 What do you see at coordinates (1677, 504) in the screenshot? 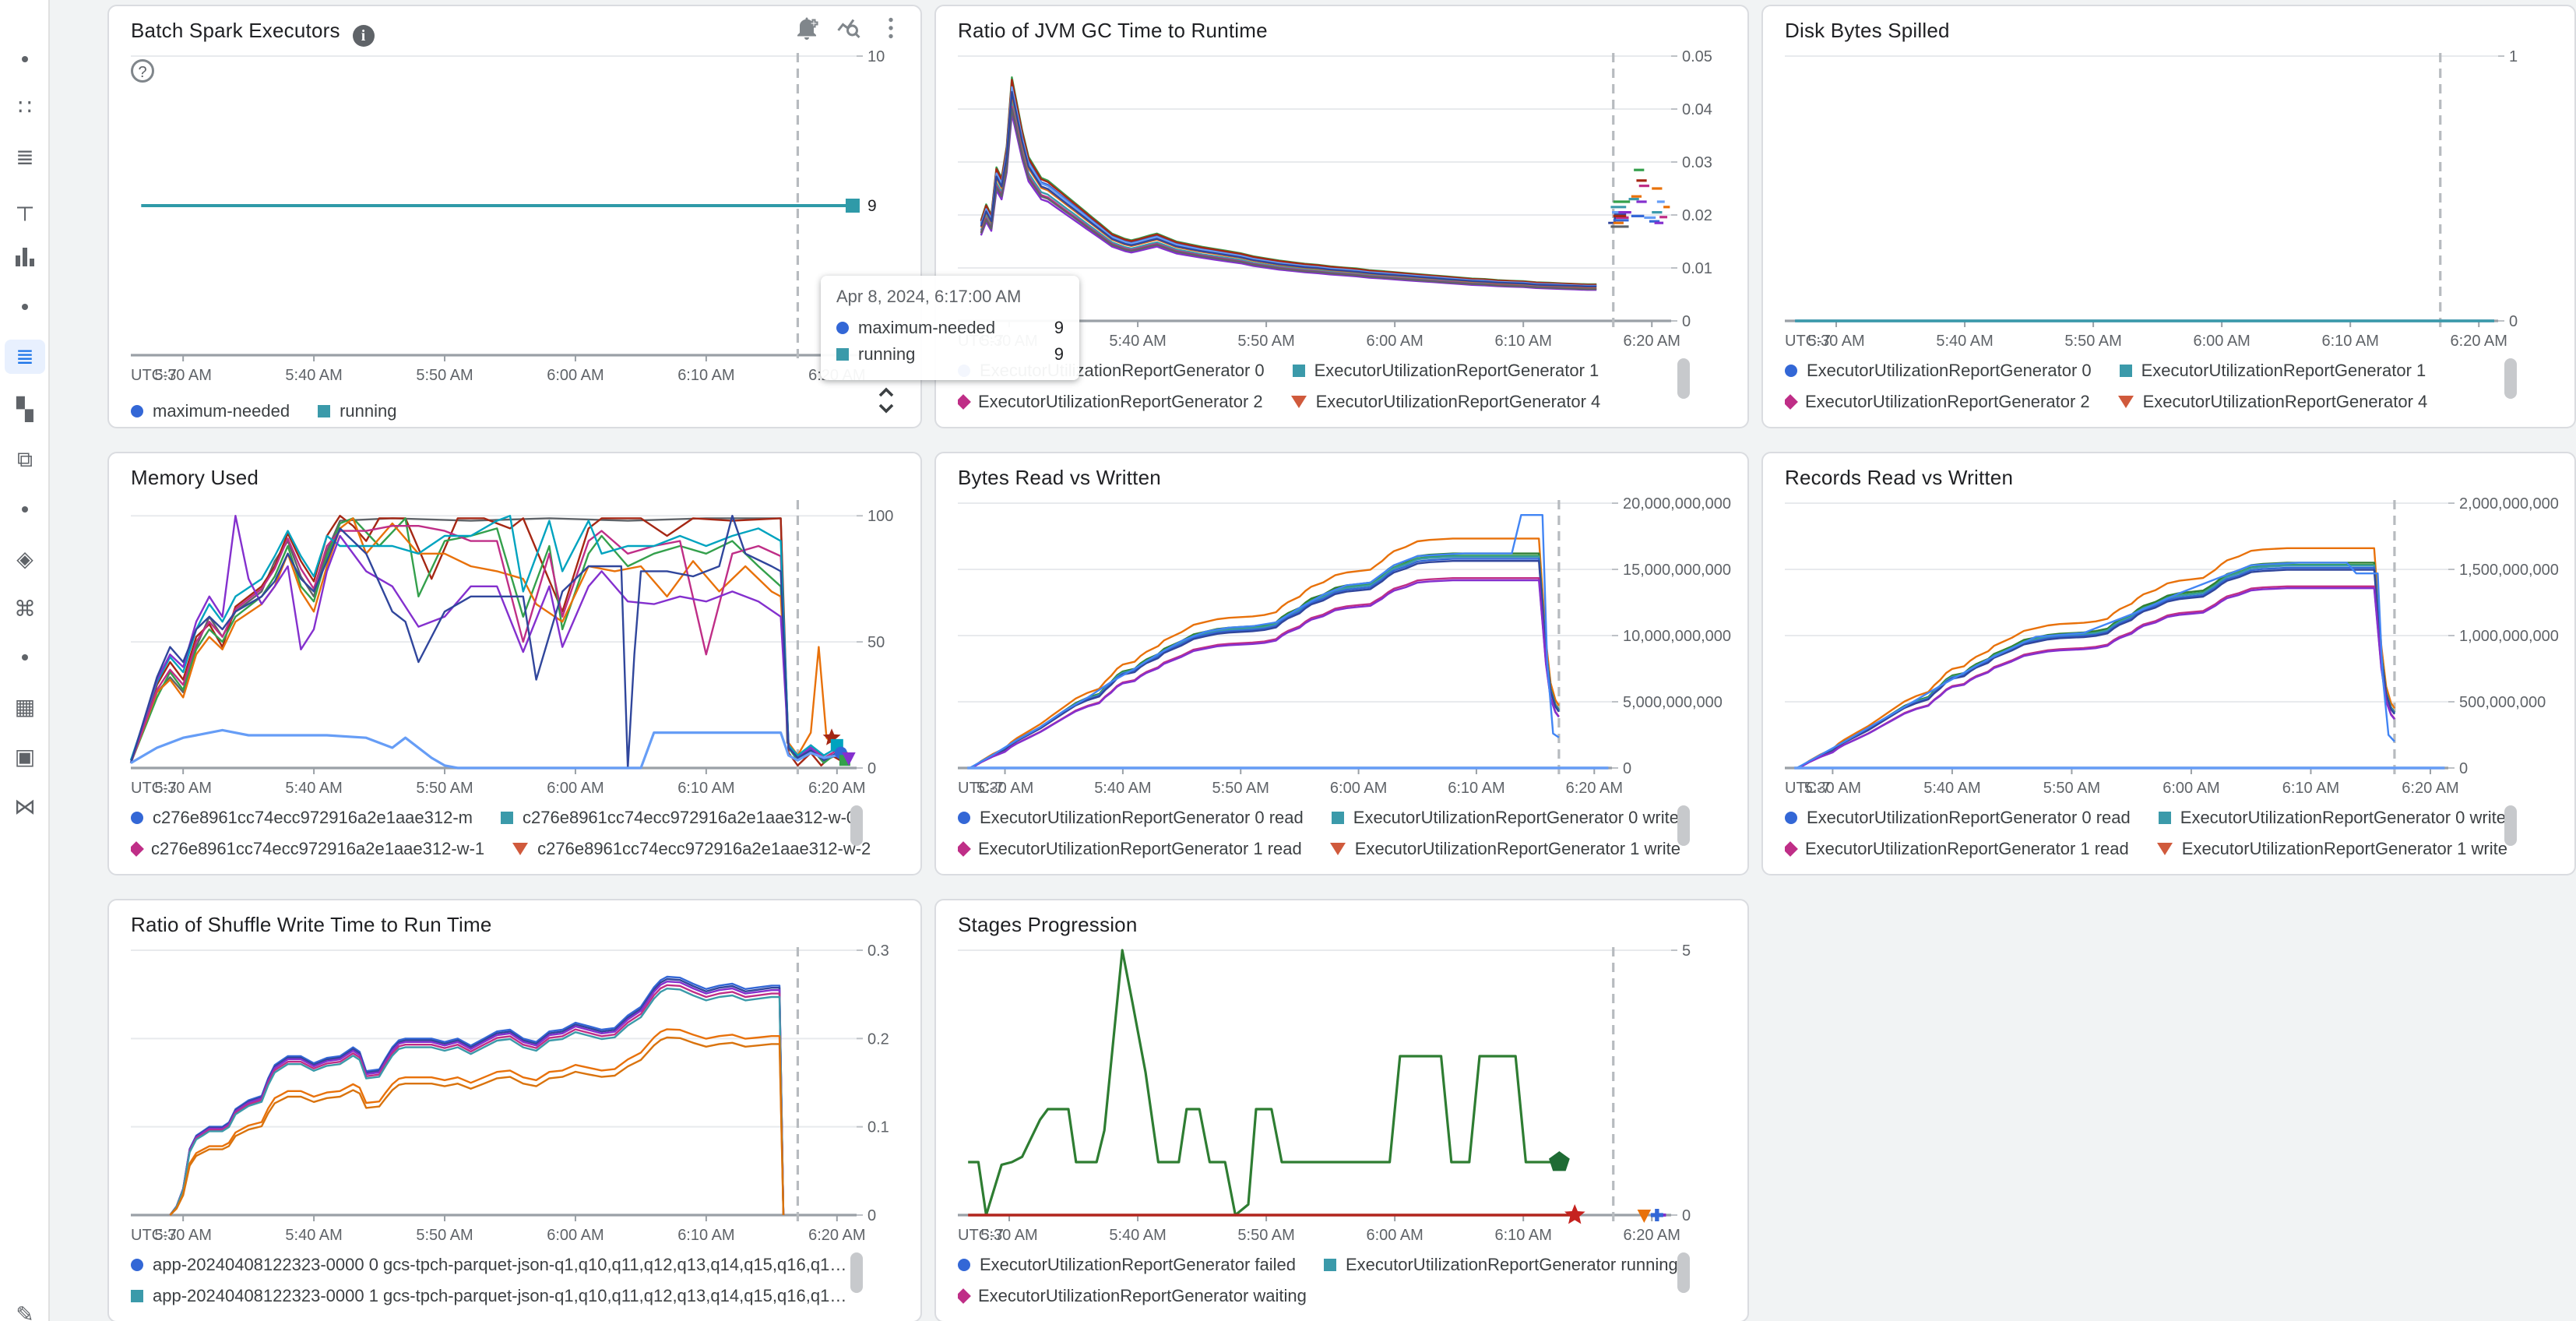
I see `svg-text: 20,000,000,000` at bounding box center [1677, 504].